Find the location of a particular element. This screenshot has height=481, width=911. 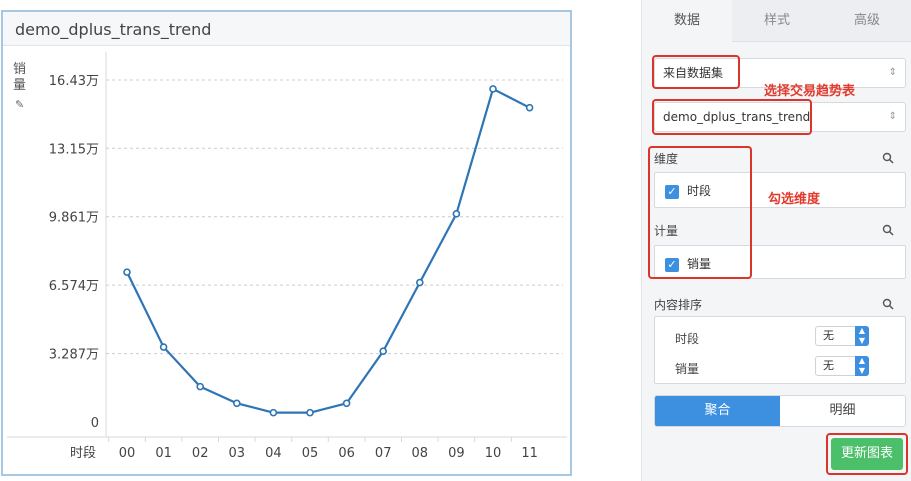

measure-title: 计量 is located at coordinates (666, 231).